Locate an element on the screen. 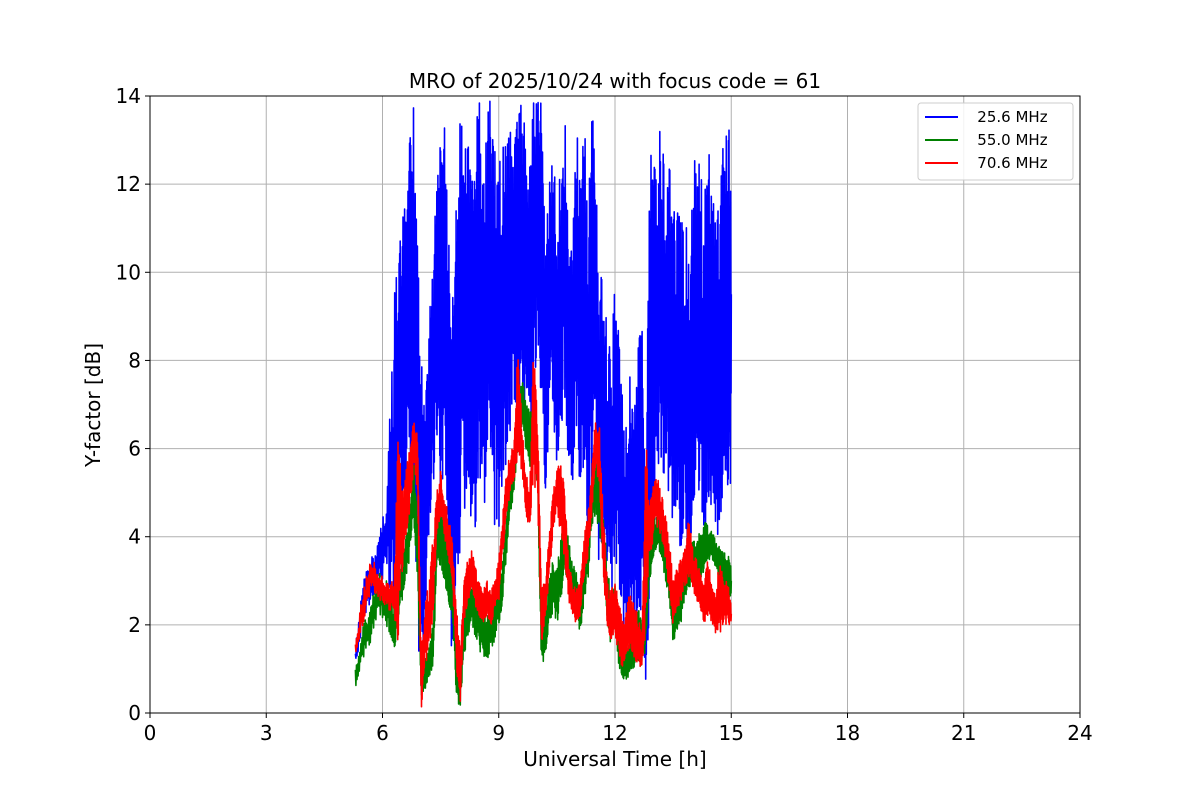 Image resolution: width=1200 pixels, height=800 pixels. y-tick-label: 14 is located at coordinates (128, 96).